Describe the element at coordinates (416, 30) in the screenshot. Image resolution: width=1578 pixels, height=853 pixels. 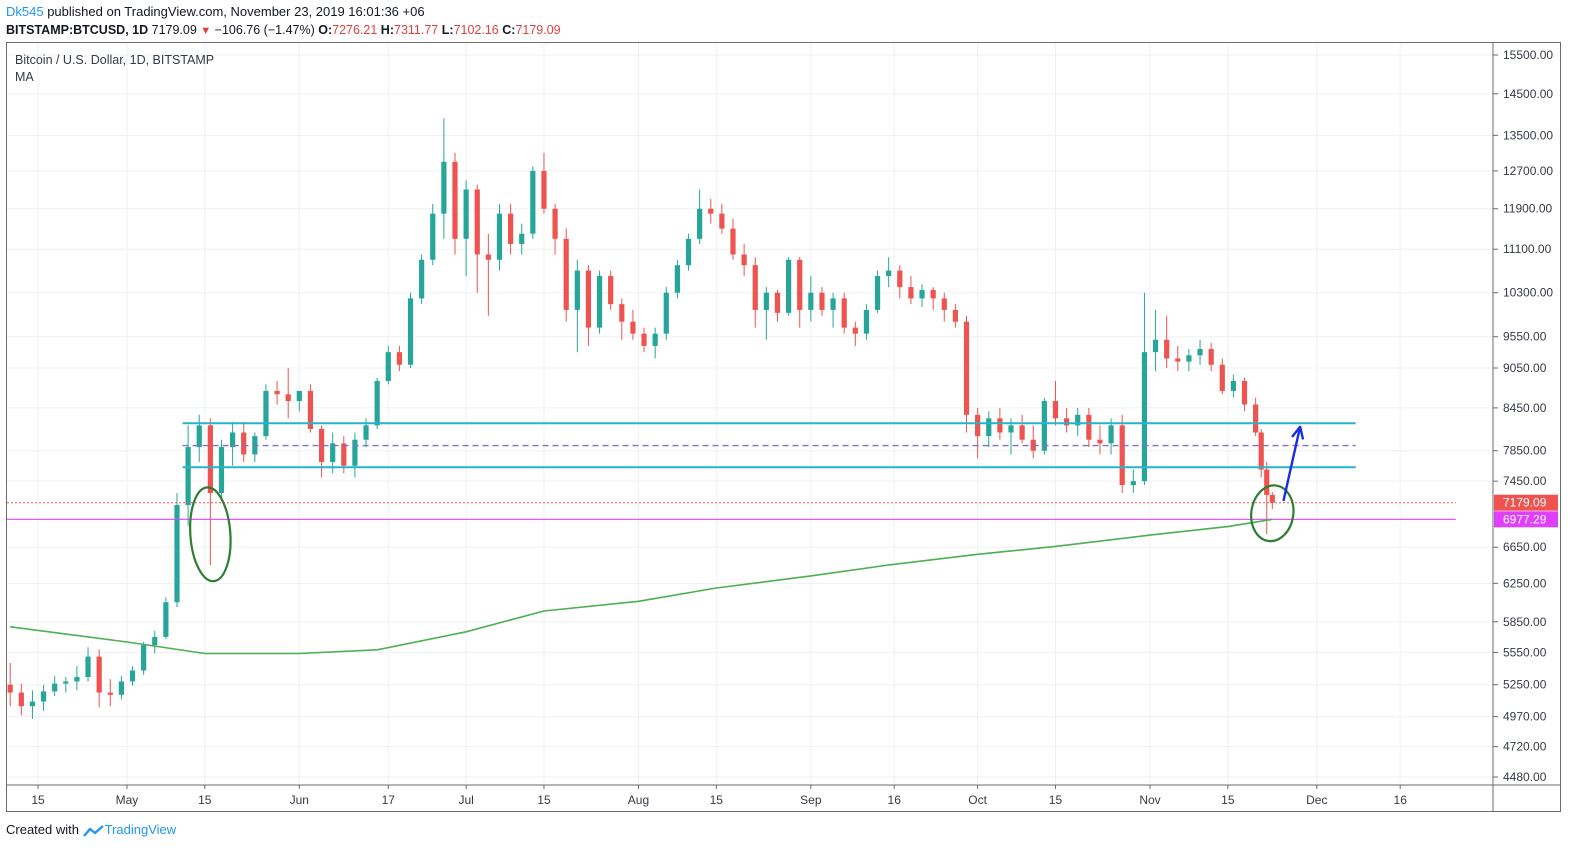
I see `high-value: 7311.77` at that location.